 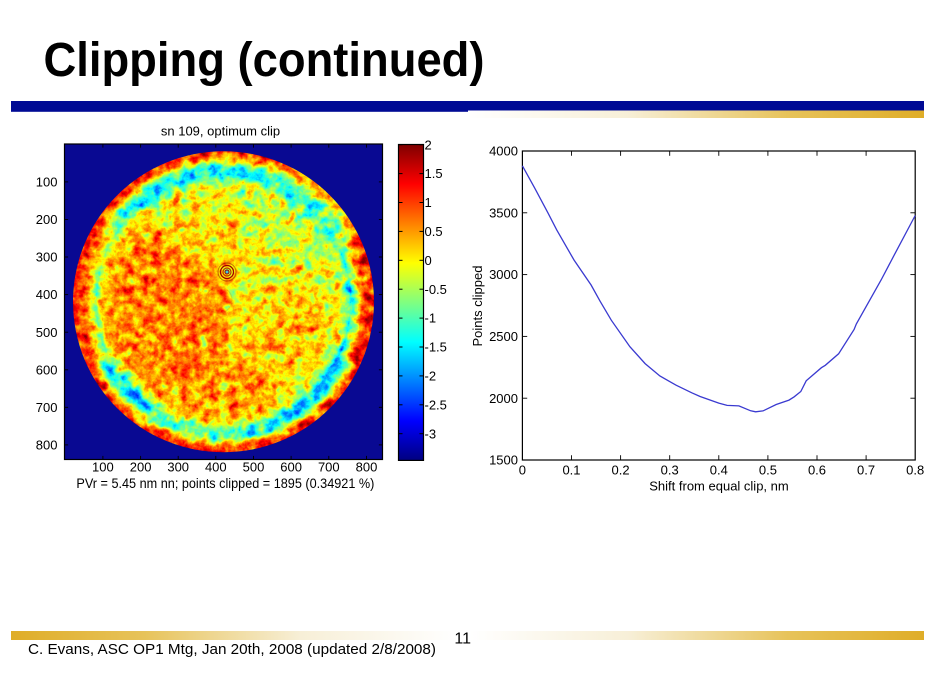 What do you see at coordinates (503, 460) in the screenshot?
I see `svg-text: 1500` at bounding box center [503, 460].